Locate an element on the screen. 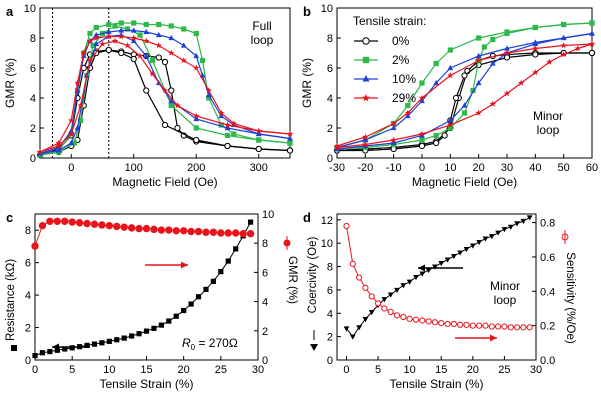 The height and width of the screenshot is (415, 601). annotation-full-loop: Full loop is located at coordinates (262, 33).